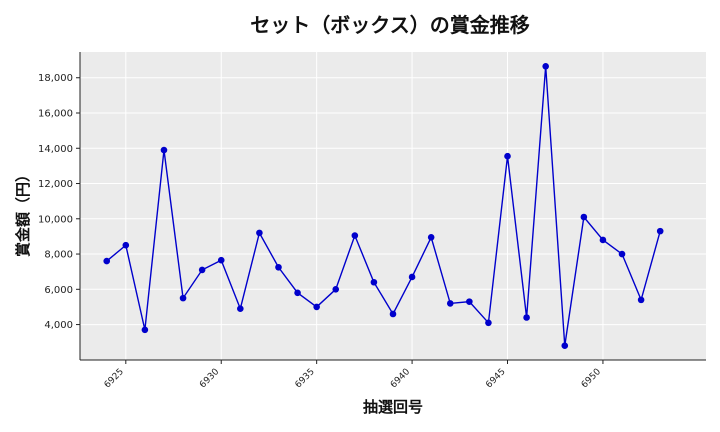 The image size is (720, 432). Describe the element at coordinates (353, 375) in the screenshot. I see `x-ticks: 6925 6930 6935 6940 6945 6950` at that location.